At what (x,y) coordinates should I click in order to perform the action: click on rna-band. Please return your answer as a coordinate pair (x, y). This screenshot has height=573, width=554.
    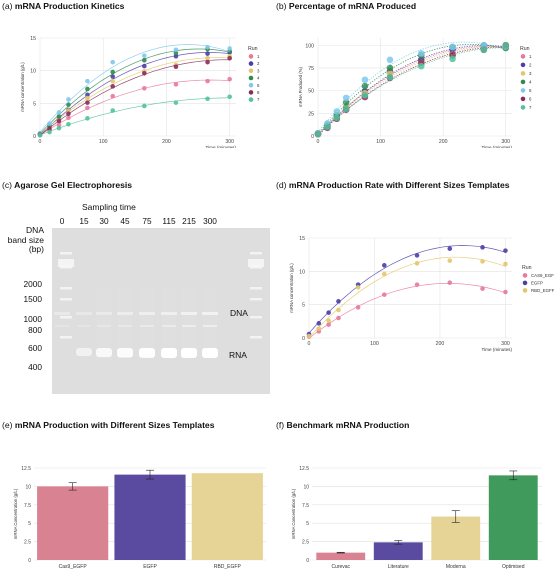
    Looking at the image, I should click on (104, 353).